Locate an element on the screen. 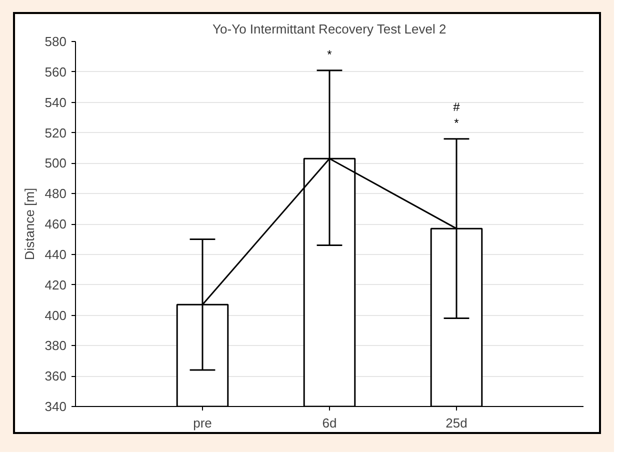 The height and width of the screenshot is (462, 619). x-tick-label: 25d is located at coordinates (457, 423).